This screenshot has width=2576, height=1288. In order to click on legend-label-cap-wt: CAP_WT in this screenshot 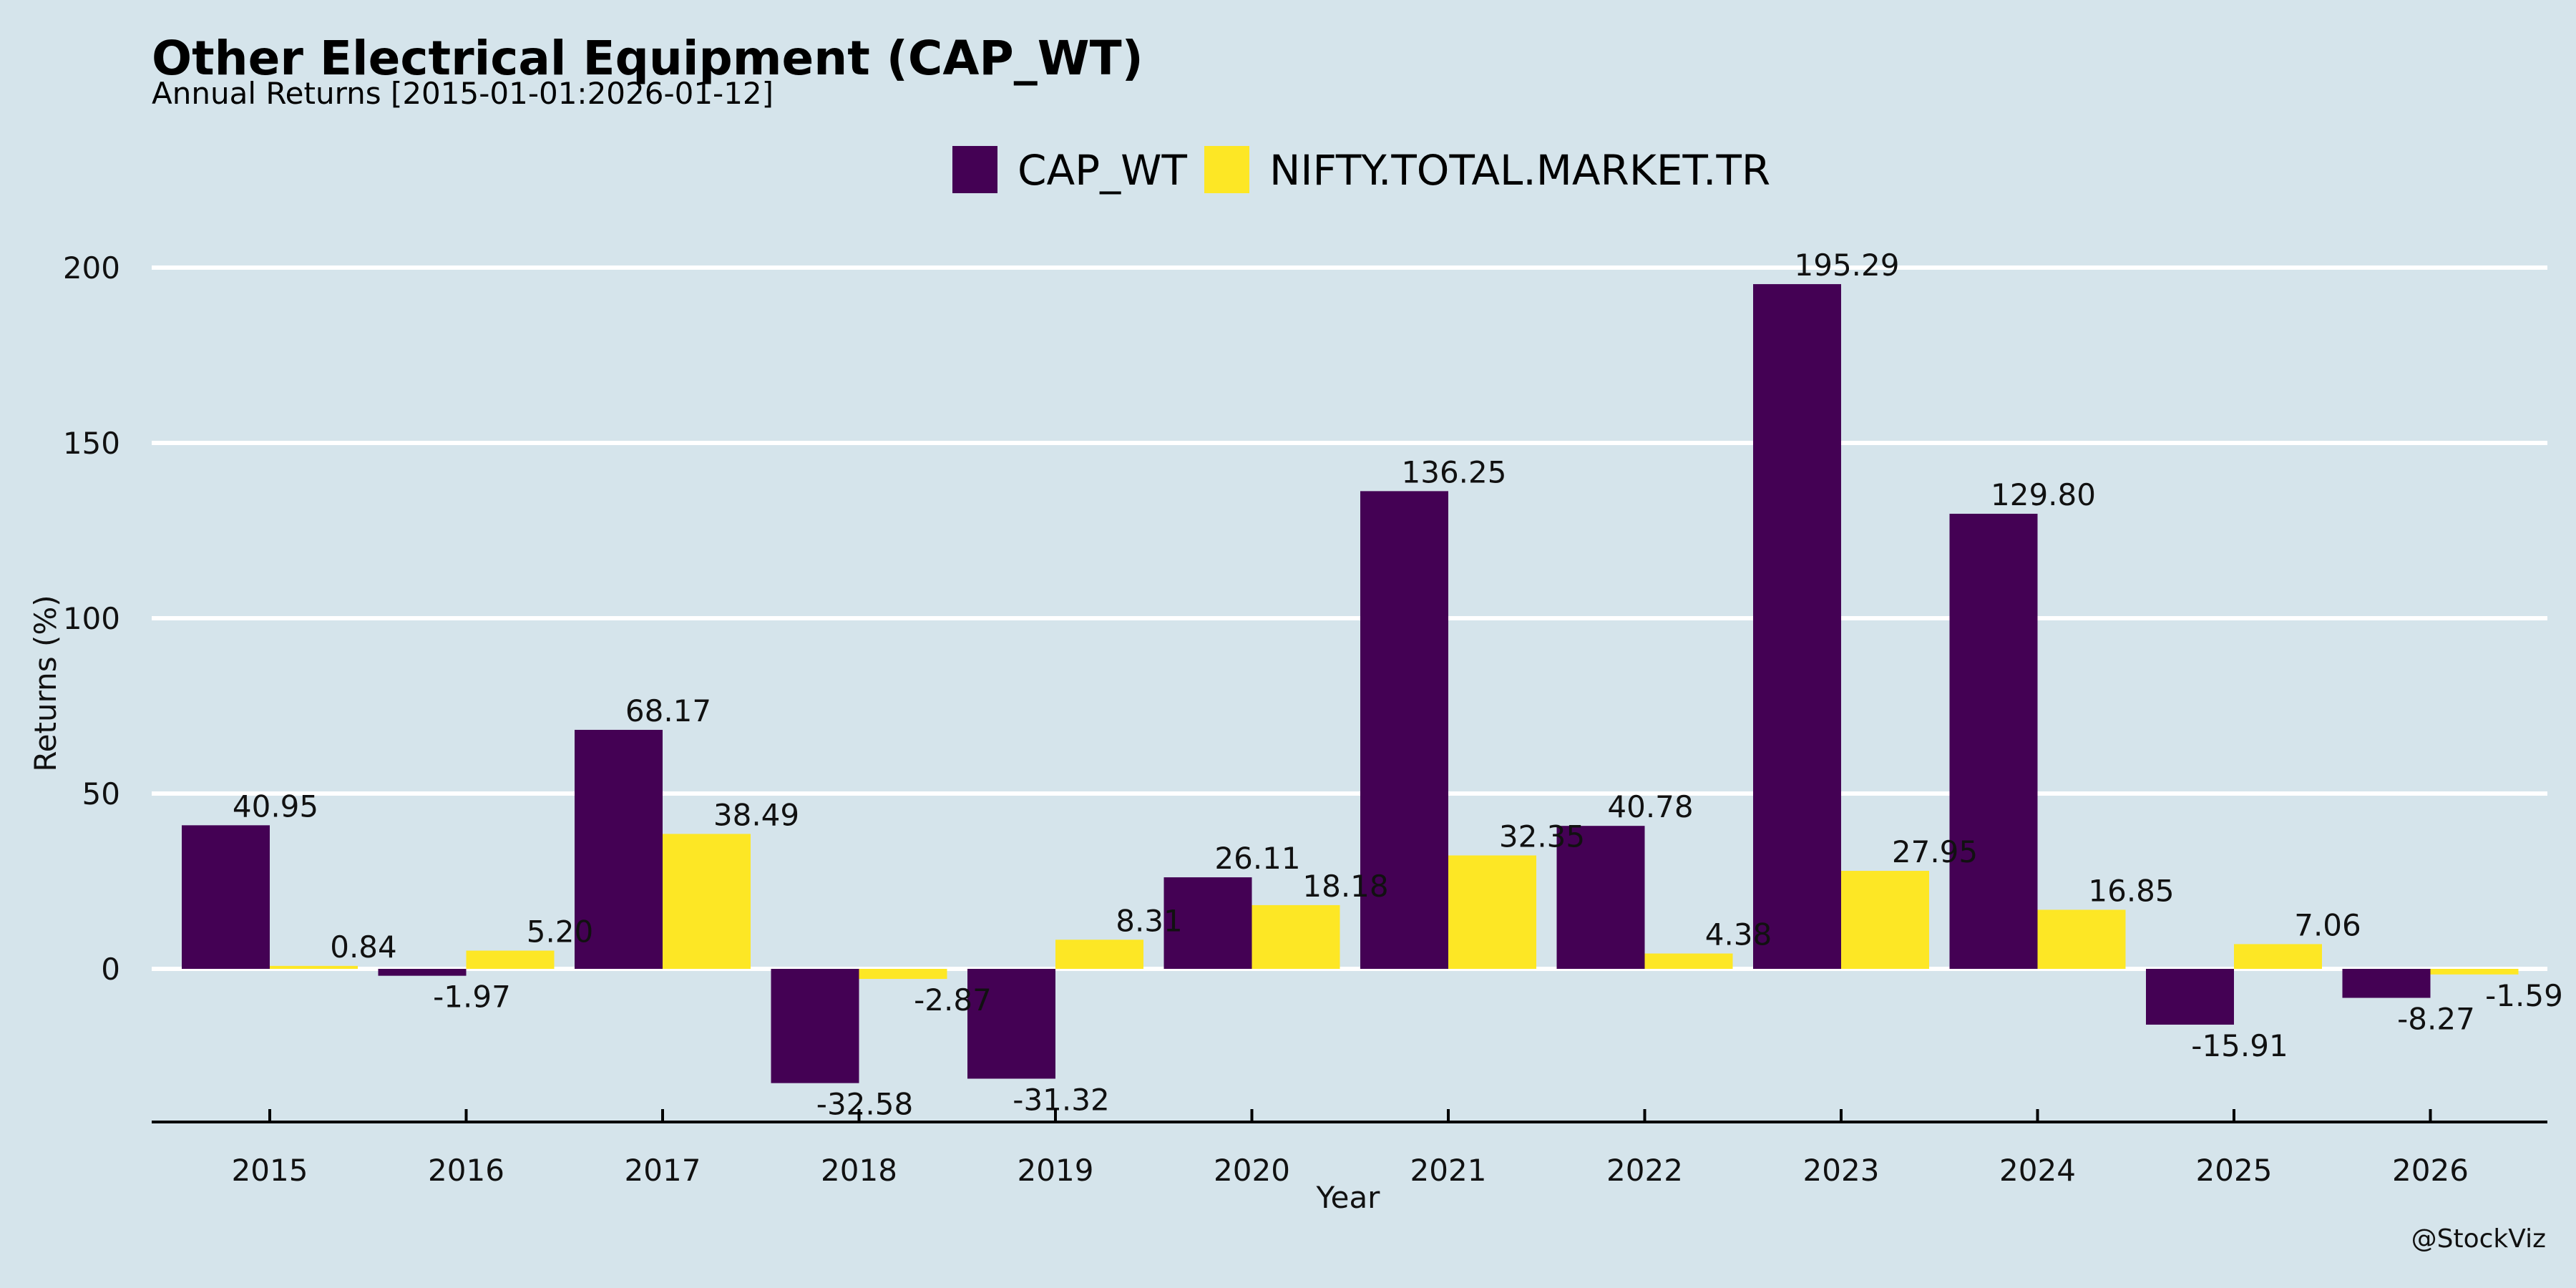, I will do `click(1102, 170)`.